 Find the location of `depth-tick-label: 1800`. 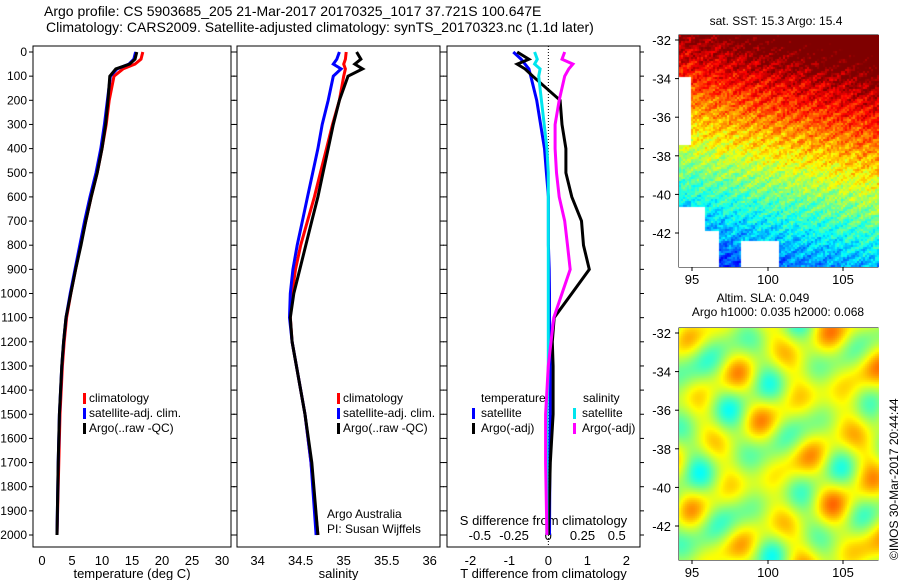

depth-tick-label: 1800 is located at coordinates (13, 487).